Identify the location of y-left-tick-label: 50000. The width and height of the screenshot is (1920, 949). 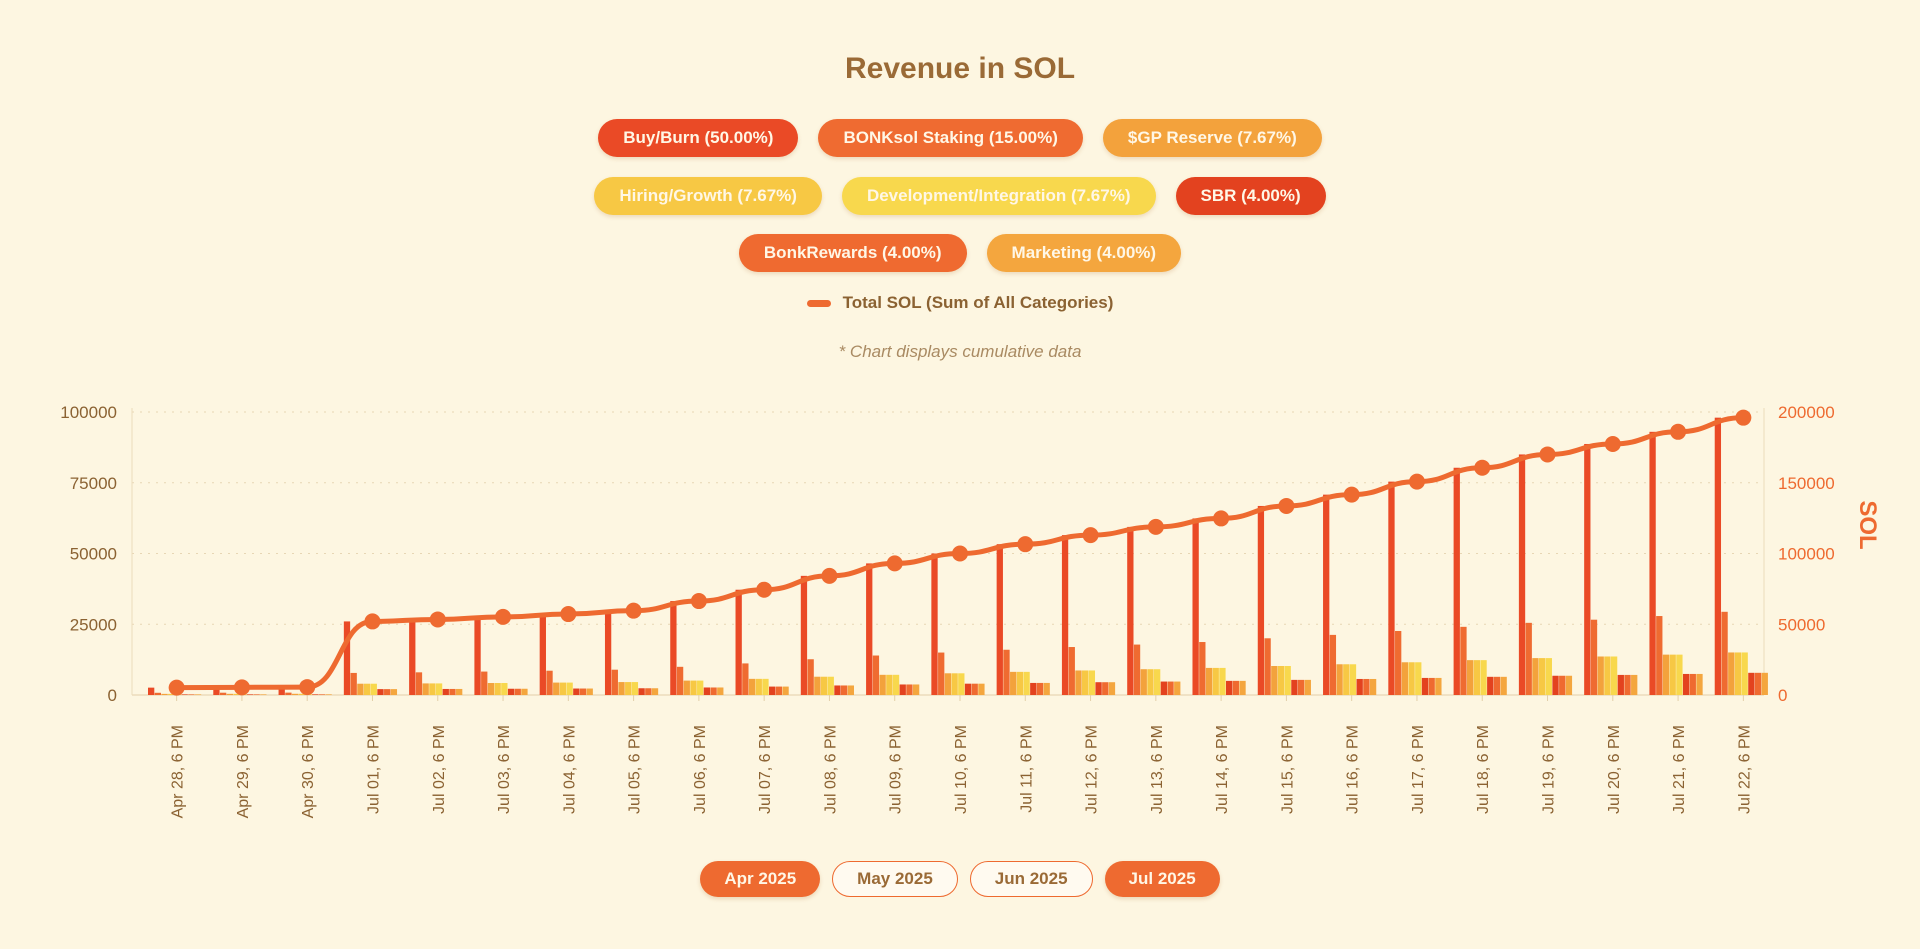
(93, 554).